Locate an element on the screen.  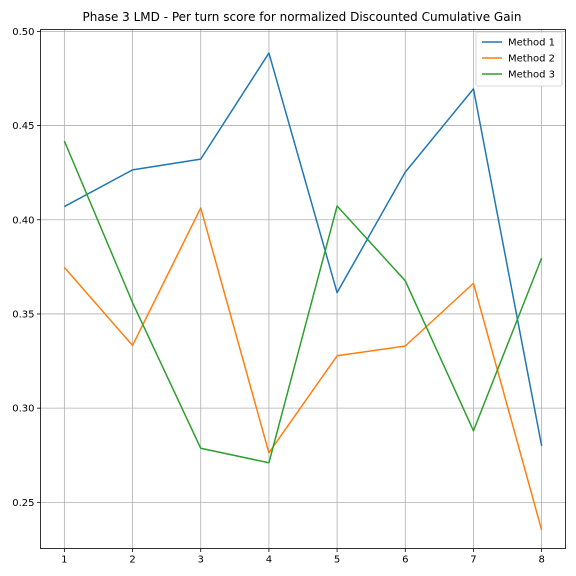
y-tick-label: 0.40 is located at coordinates (23, 220).